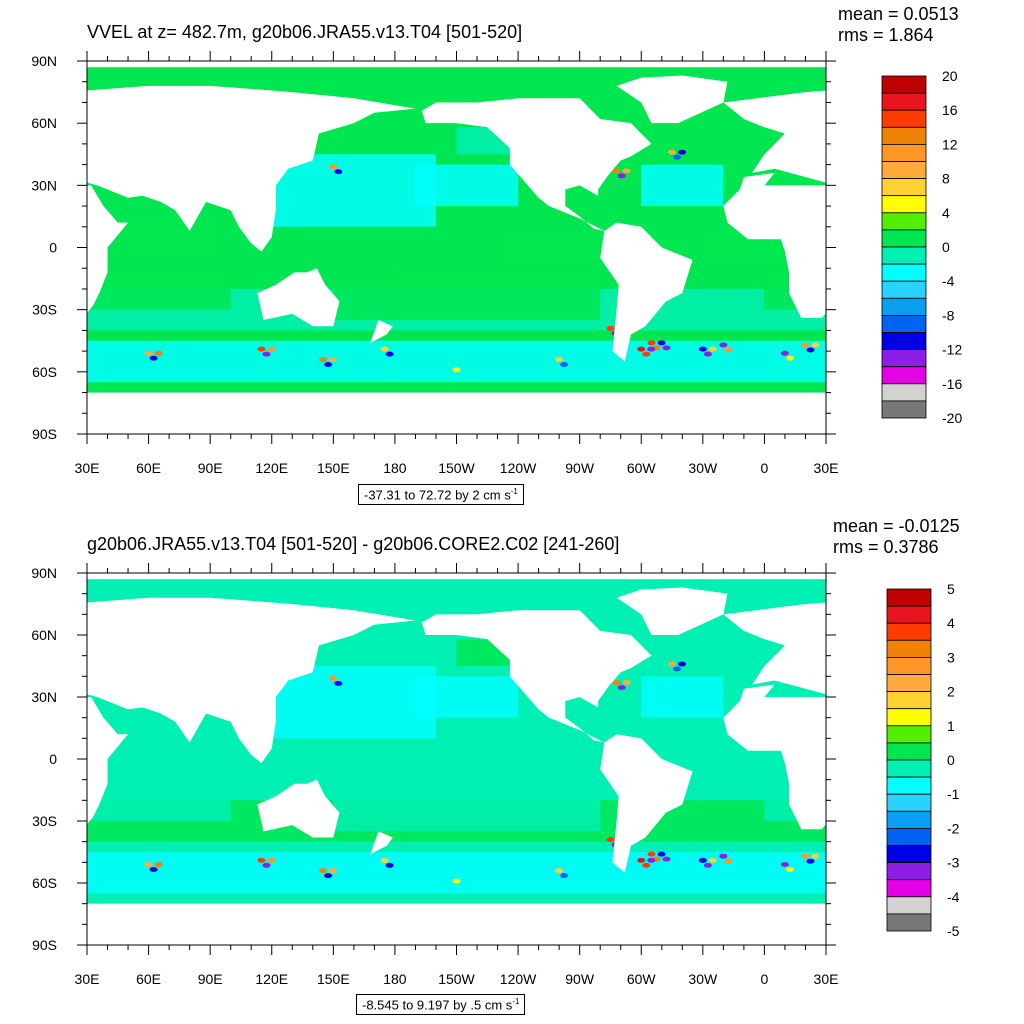 This screenshot has height=1024, width=1024. I want to click on range-text: -8.545 to 9.197 by .5 cm s, so click(437, 1005).